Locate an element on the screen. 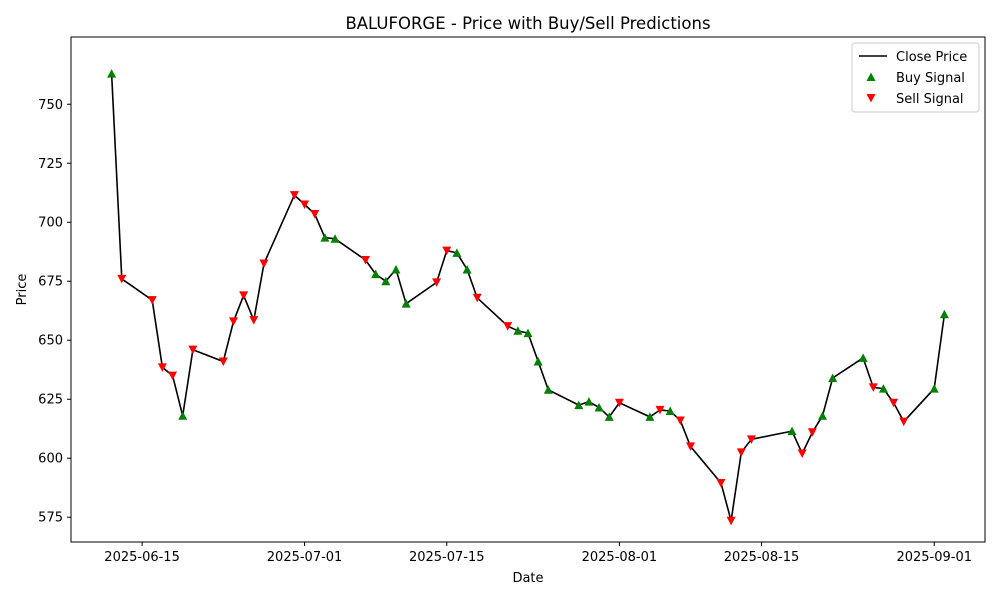  x-tick-label: 2025-06-15 is located at coordinates (142, 557).